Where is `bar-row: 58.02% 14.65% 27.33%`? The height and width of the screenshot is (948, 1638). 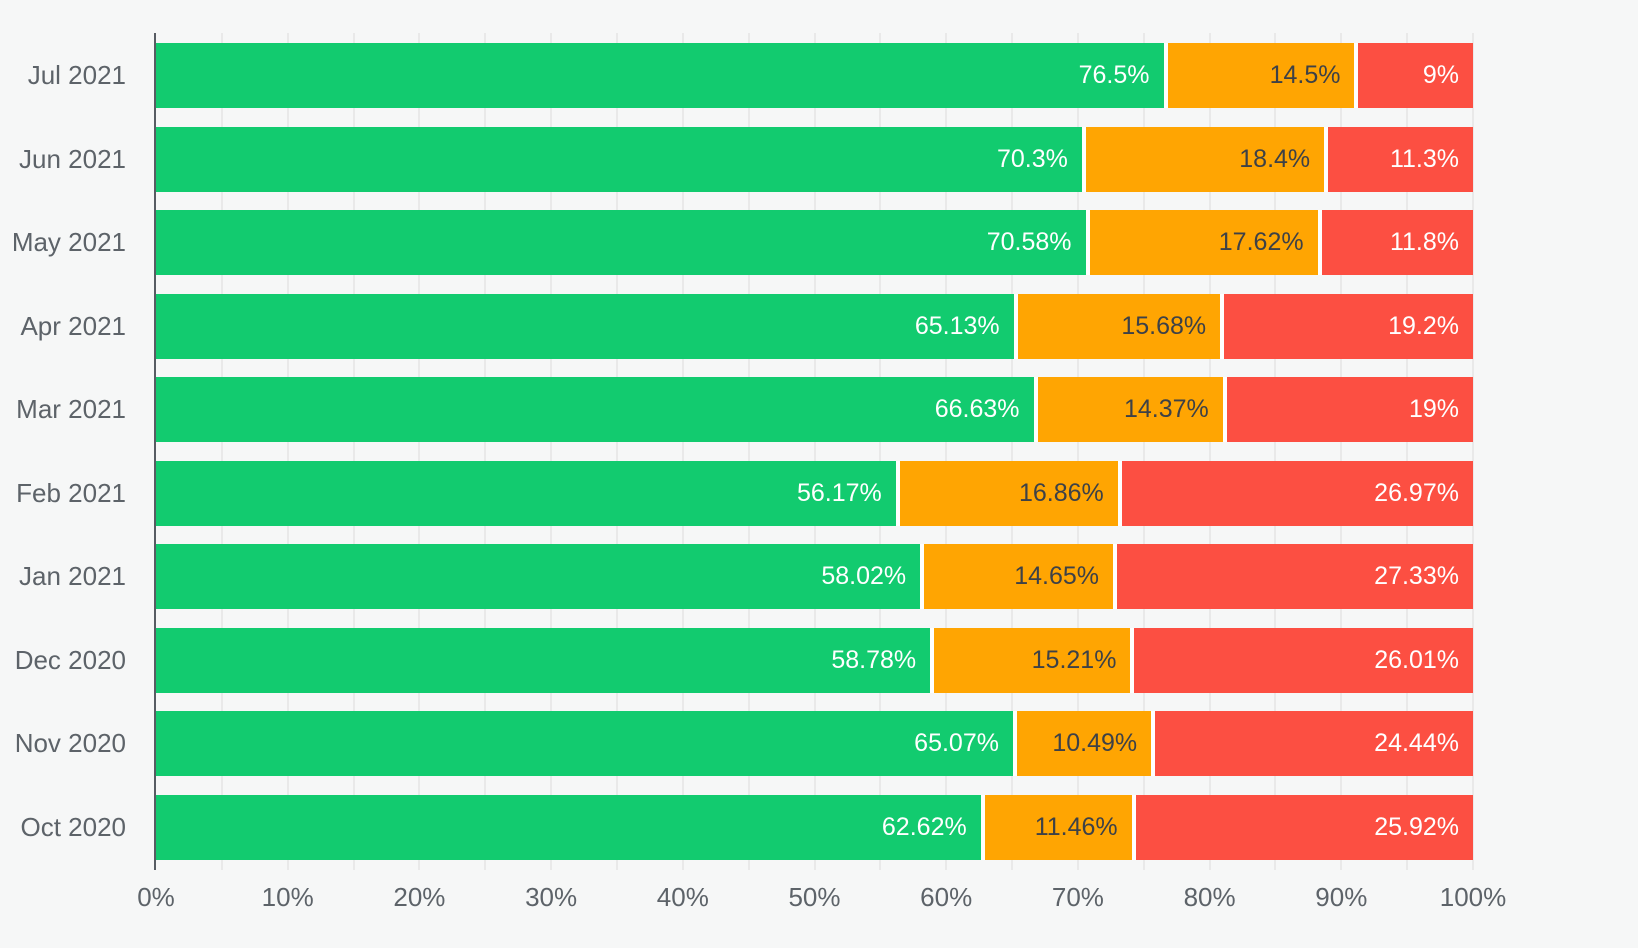 bar-row: 58.02% 14.65% 27.33% is located at coordinates (814, 577).